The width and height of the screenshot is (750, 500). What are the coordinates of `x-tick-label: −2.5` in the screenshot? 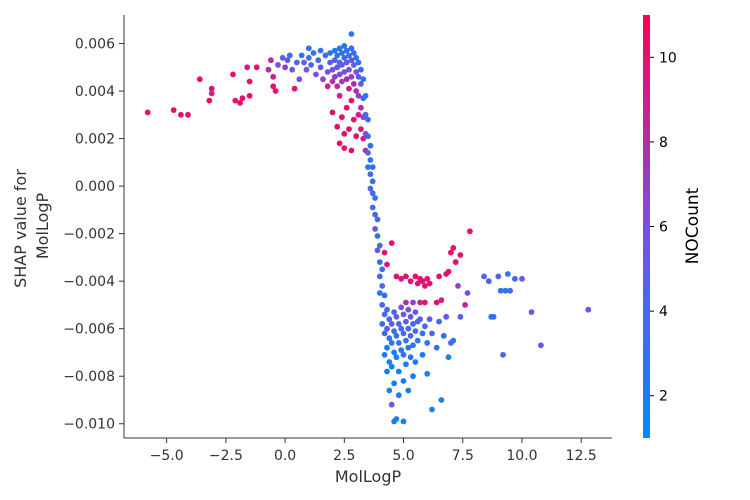 It's located at (226, 456).